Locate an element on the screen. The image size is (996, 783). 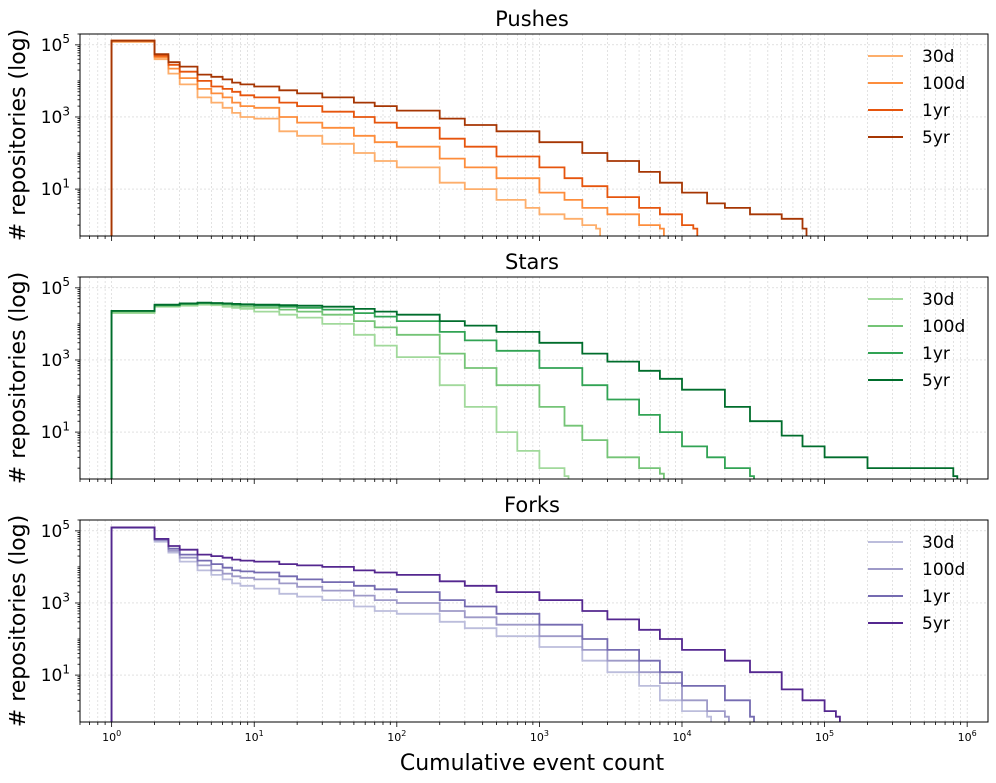
series-line-30d is located at coordinates (340, 391).